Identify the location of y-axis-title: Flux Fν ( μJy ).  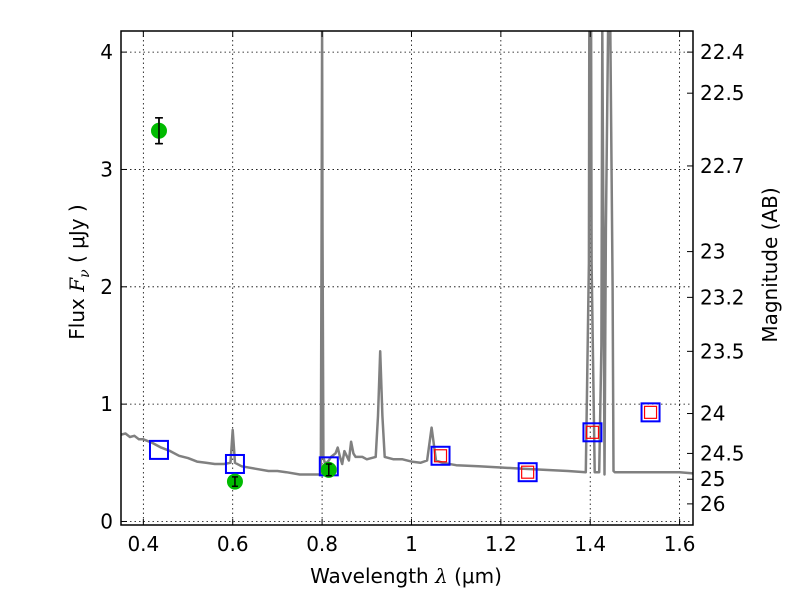
(79, 271).